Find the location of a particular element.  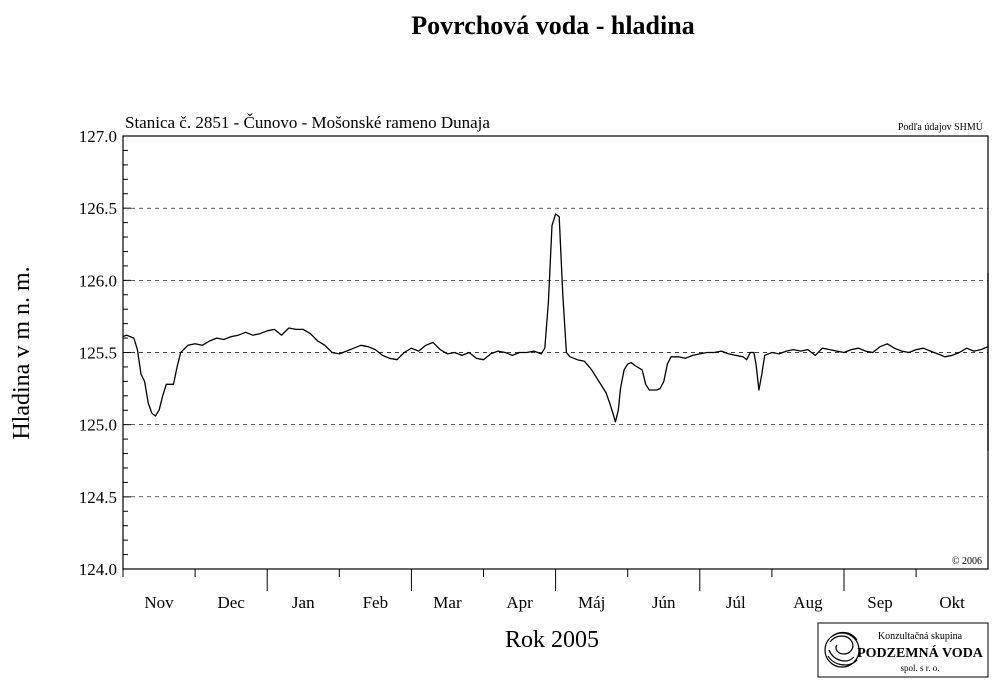

y-tick-label: 126.0 is located at coordinates (98, 280).